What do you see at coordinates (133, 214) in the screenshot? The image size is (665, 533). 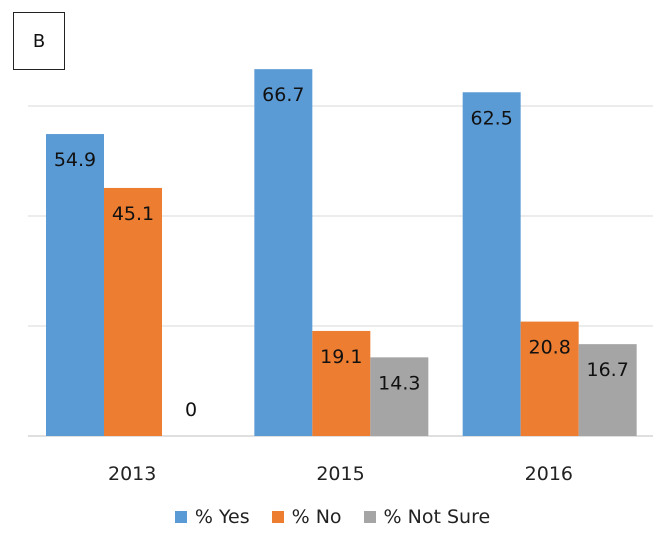 I see `data-label: 45.1` at bounding box center [133, 214].